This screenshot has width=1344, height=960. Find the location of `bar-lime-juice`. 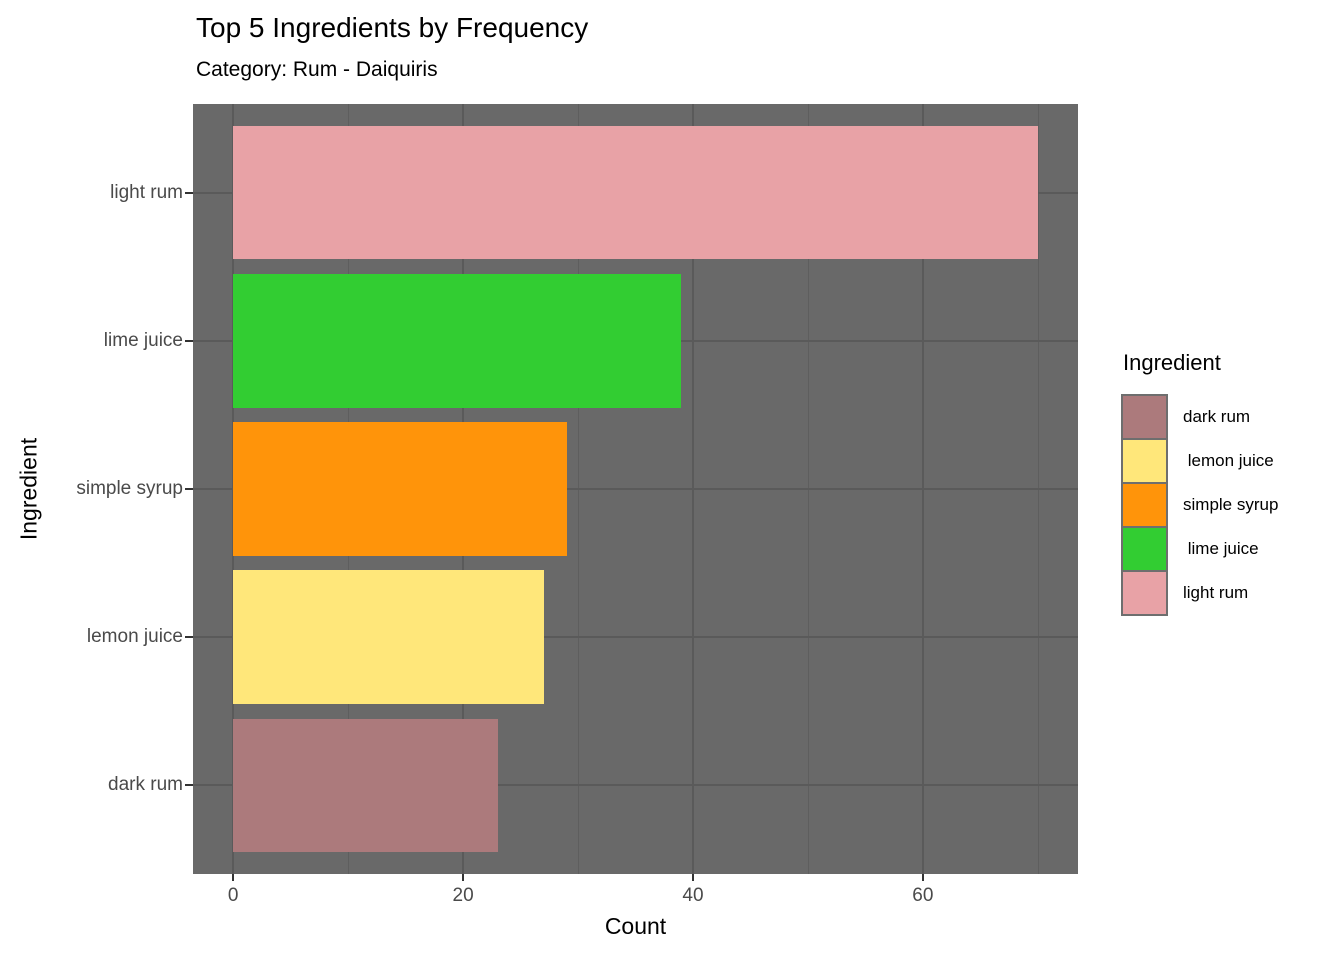

bar-lime-juice is located at coordinates (457, 341).